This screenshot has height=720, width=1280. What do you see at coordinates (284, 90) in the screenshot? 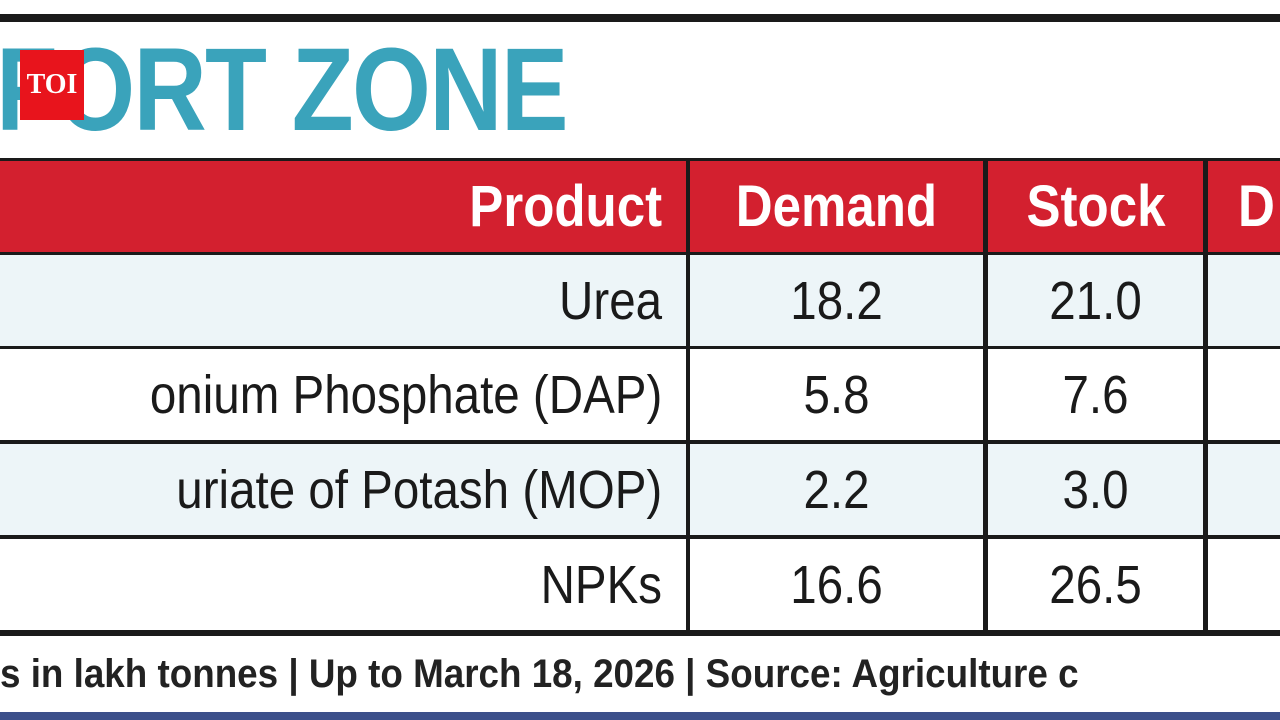
I see `title: FORT ZONE` at bounding box center [284, 90].